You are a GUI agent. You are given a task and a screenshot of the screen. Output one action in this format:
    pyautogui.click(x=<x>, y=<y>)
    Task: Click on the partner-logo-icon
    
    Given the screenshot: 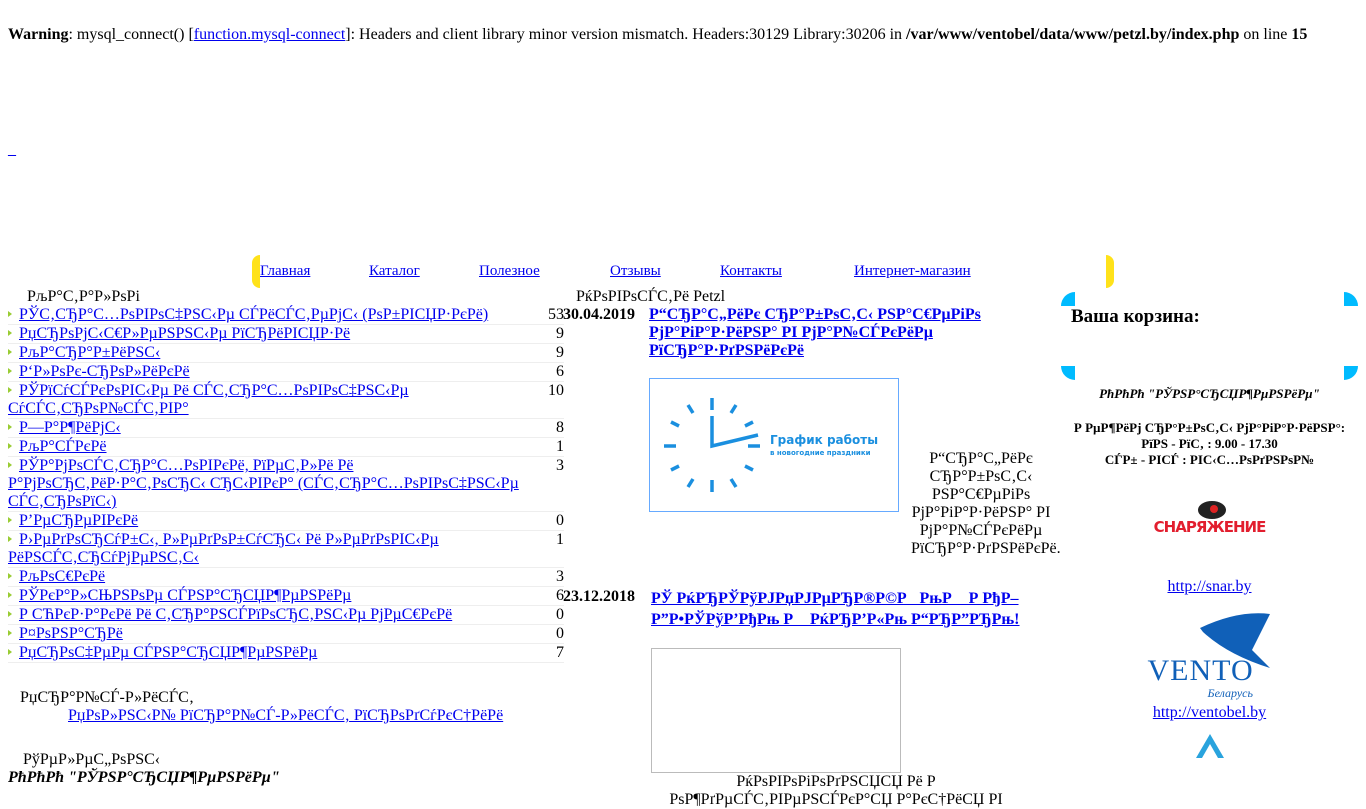 What is the action you would take?
    pyautogui.click(x=1209, y=746)
    